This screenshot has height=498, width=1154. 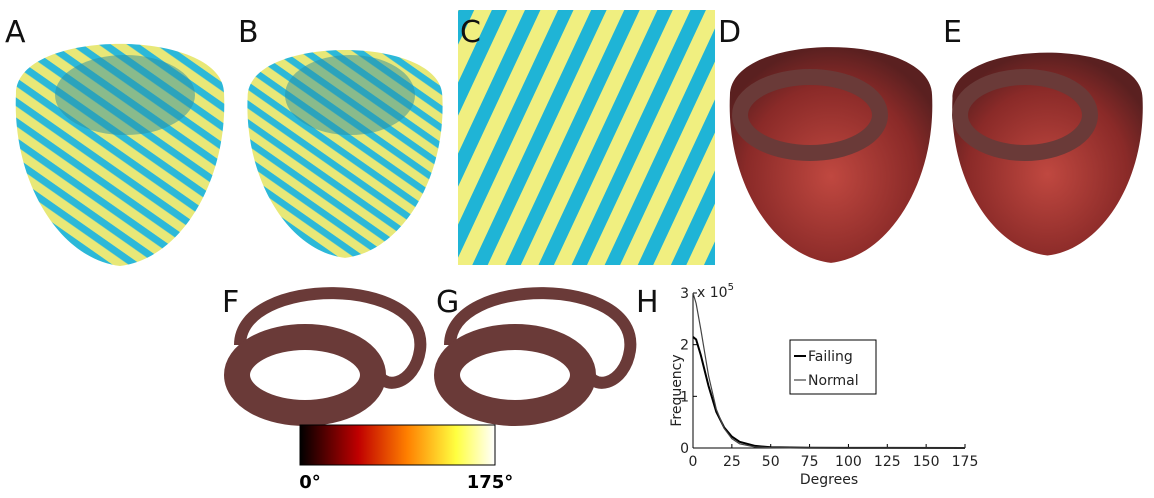 What do you see at coordinates (848, 462) in the screenshot?
I see `x-tick-label: 100` at bounding box center [848, 462].